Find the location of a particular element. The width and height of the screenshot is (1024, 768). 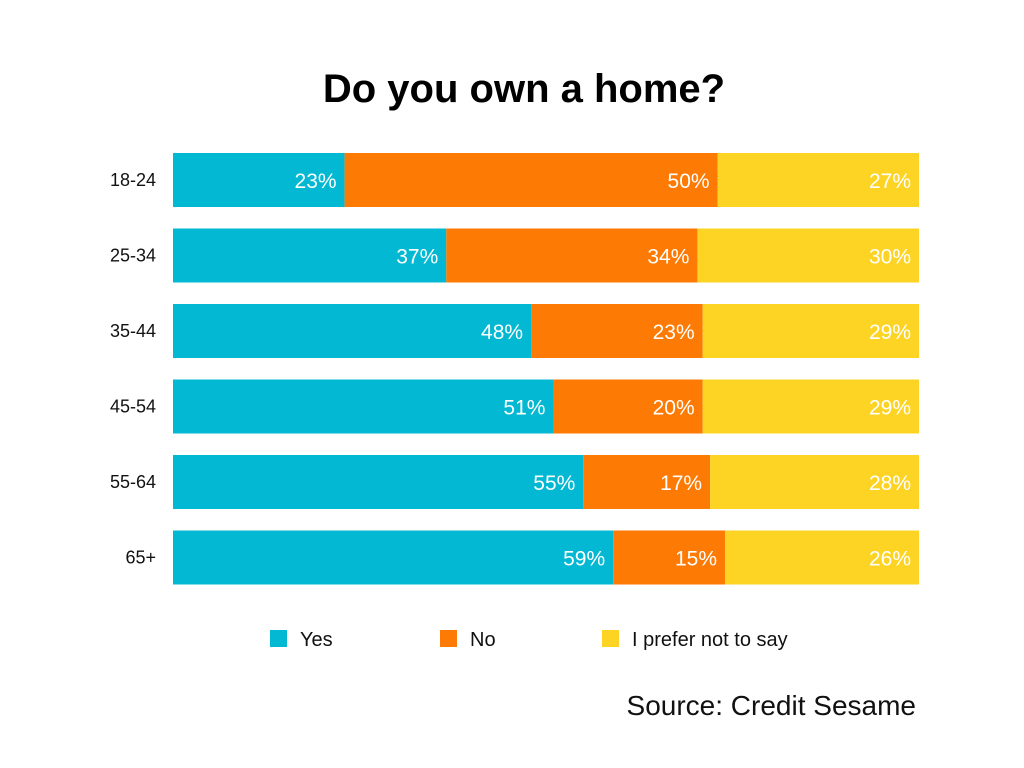

data-label: 59% is located at coordinates (584, 559).